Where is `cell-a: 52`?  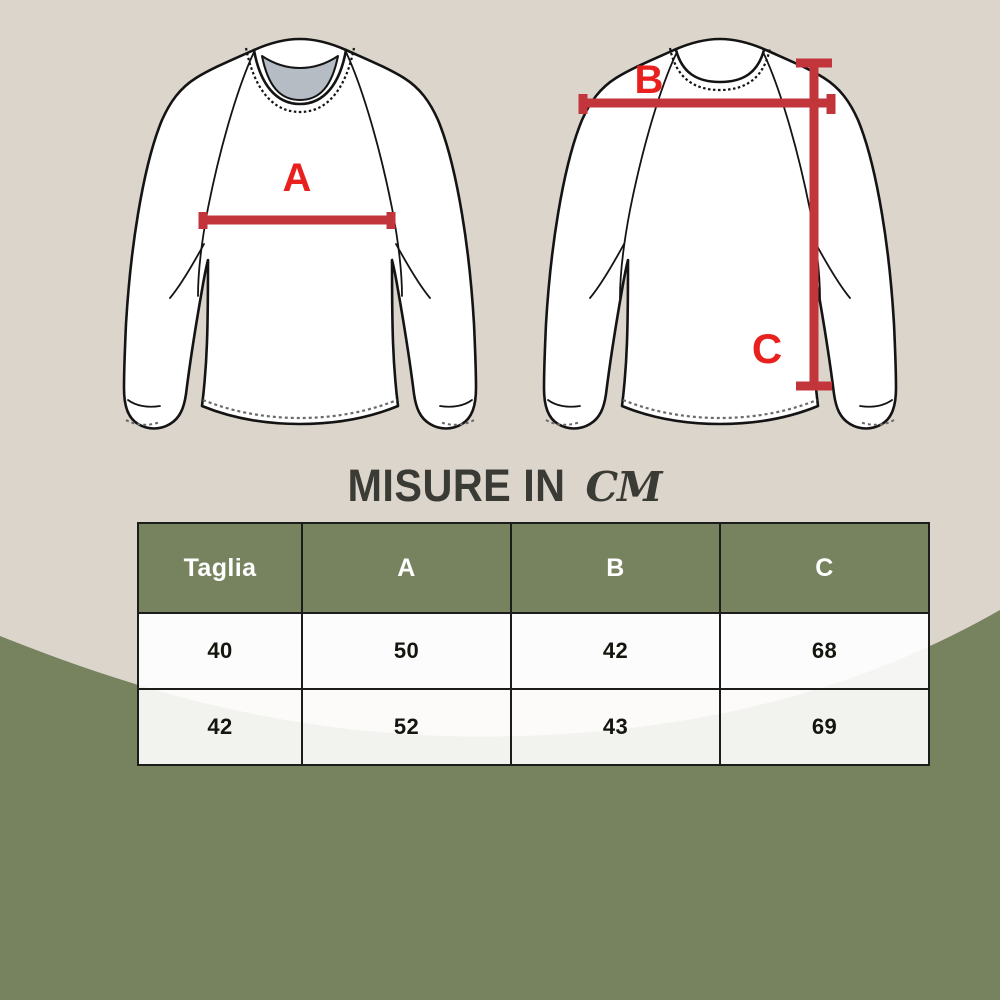
cell-a: 52 is located at coordinates (406, 727).